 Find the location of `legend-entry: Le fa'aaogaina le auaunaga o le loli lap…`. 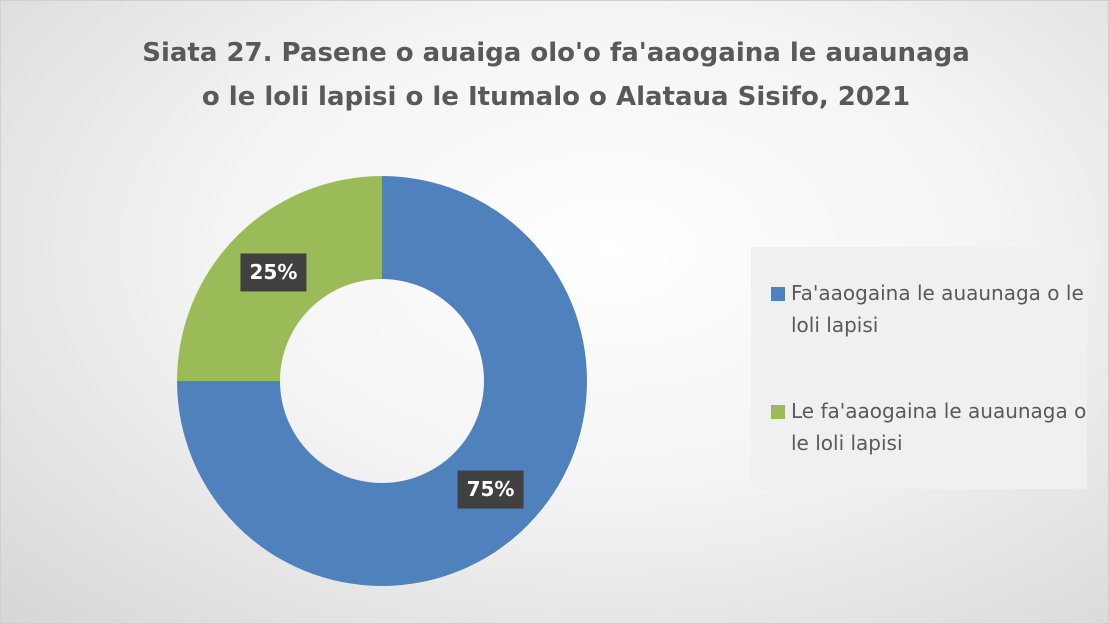

legend-entry: Le fa'aaogaina le auaunaga o le loli lap… is located at coordinates (936, 427).